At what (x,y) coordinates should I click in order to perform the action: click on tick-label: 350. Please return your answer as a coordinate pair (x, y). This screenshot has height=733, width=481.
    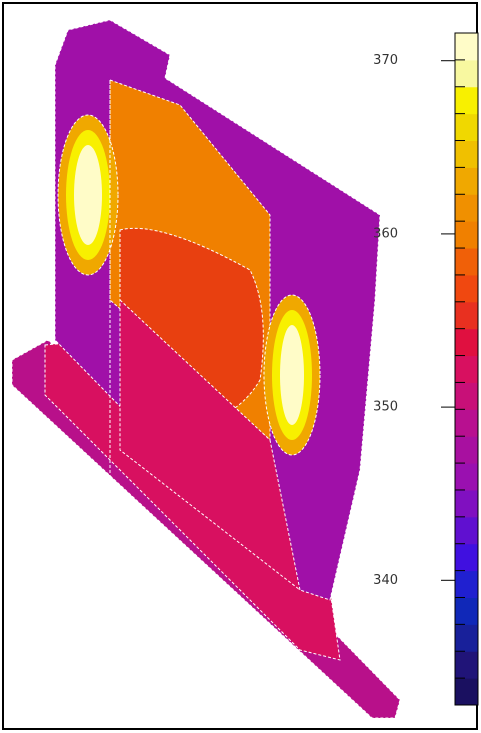
    Looking at the image, I should click on (385, 407).